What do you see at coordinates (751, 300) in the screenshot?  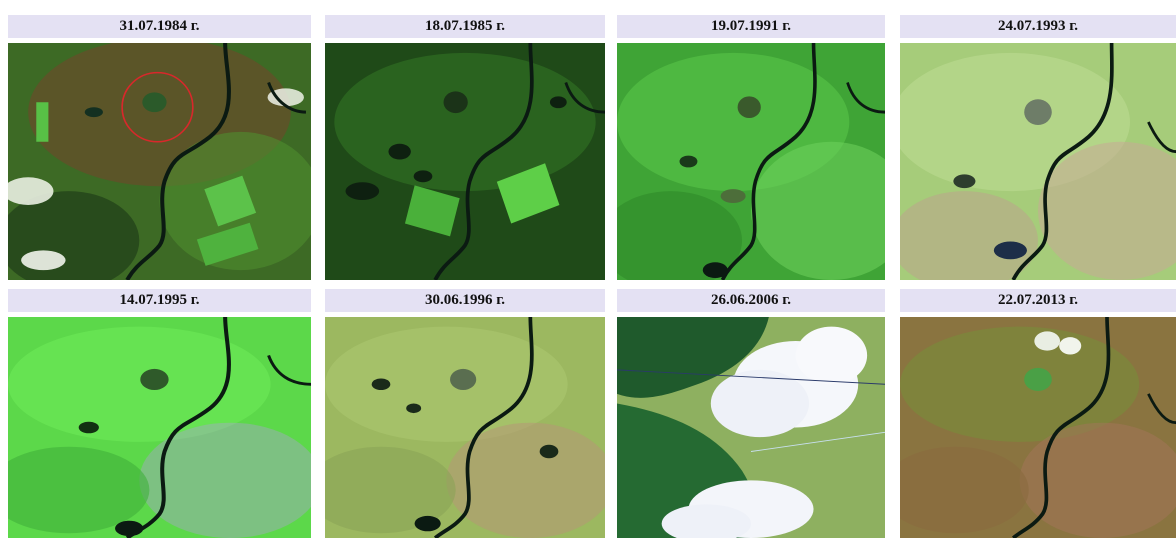 I see `panel-7-date: 26.06.2006 г.` at bounding box center [751, 300].